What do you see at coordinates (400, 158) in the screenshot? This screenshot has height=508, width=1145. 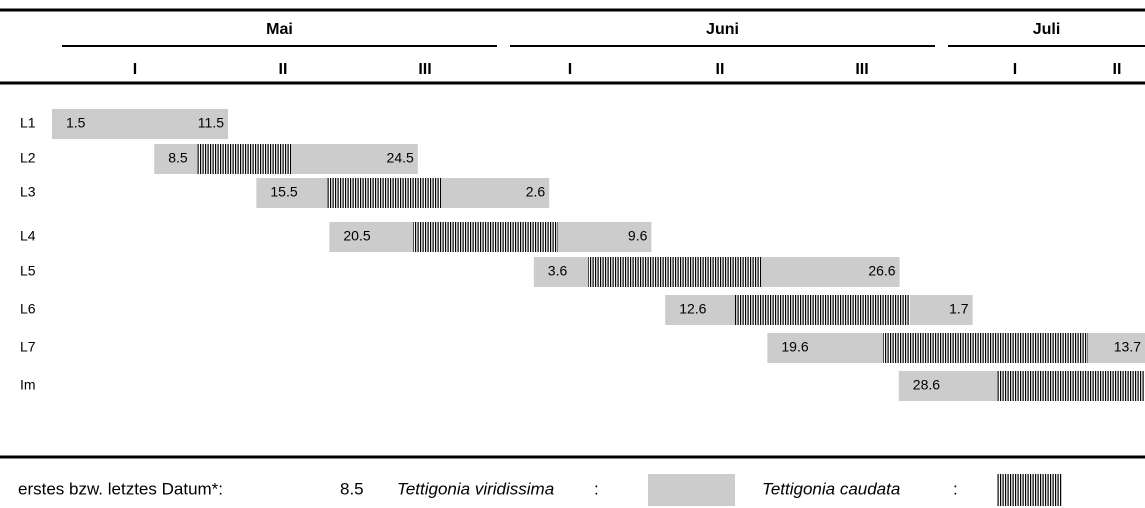 I see `end-label: 24.5` at bounding box center [400, 158].